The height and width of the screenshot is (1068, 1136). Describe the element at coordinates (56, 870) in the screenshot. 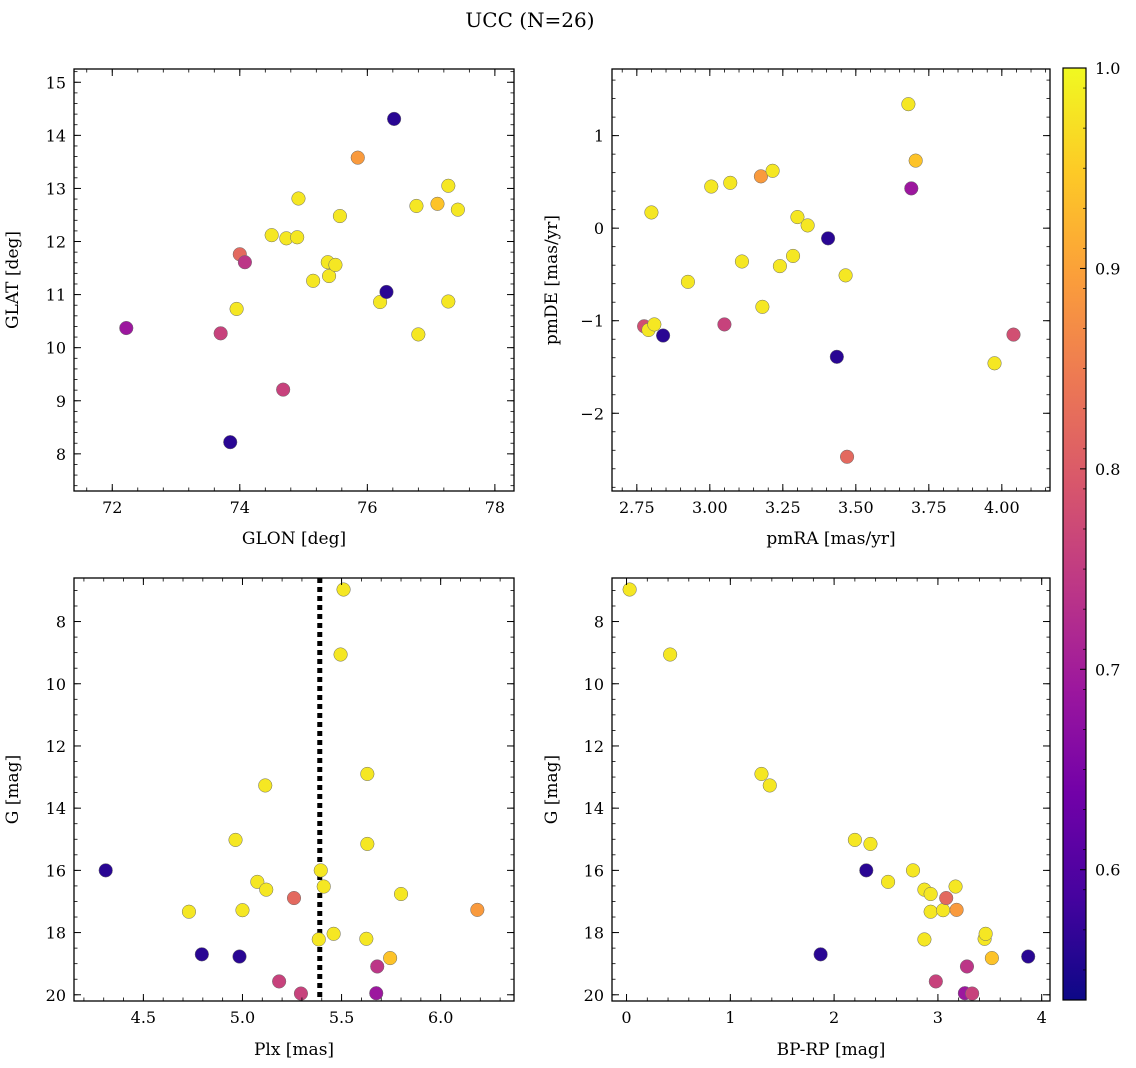

I see `y-tick-label: 16` at that location.